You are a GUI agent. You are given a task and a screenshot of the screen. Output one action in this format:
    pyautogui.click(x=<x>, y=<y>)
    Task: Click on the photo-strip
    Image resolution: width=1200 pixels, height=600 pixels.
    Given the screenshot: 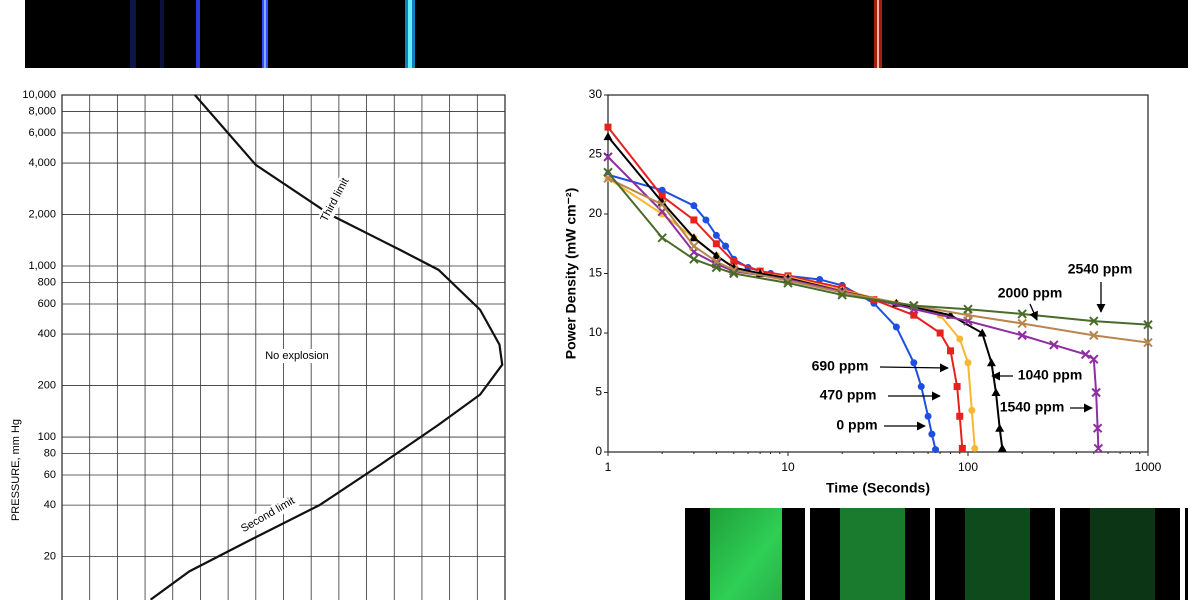 What is the action you would take?
    pyautogui.click(x=936, y=554)
    